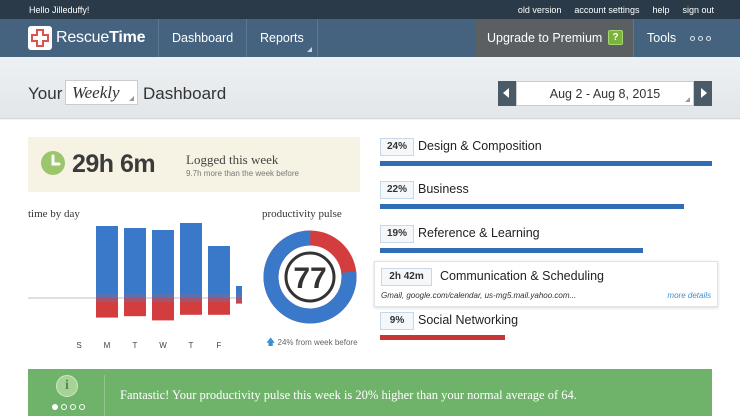  I want to click on nav-reports-label: Reports, so click(282, 38).